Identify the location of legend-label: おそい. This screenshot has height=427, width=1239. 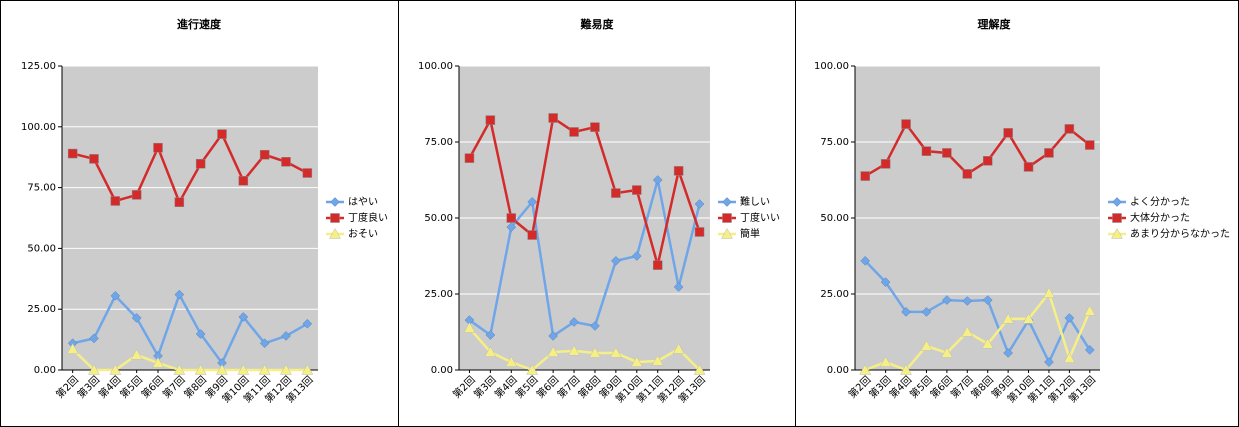
(363, 234).